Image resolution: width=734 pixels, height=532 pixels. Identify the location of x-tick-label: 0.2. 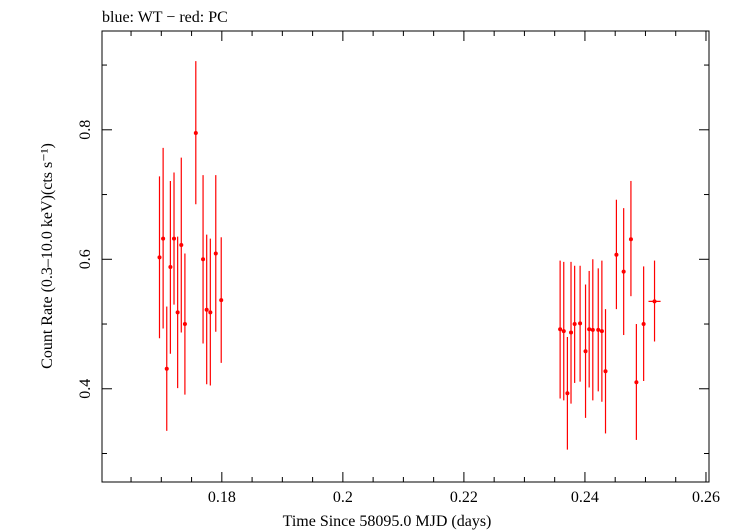
(343, 497).